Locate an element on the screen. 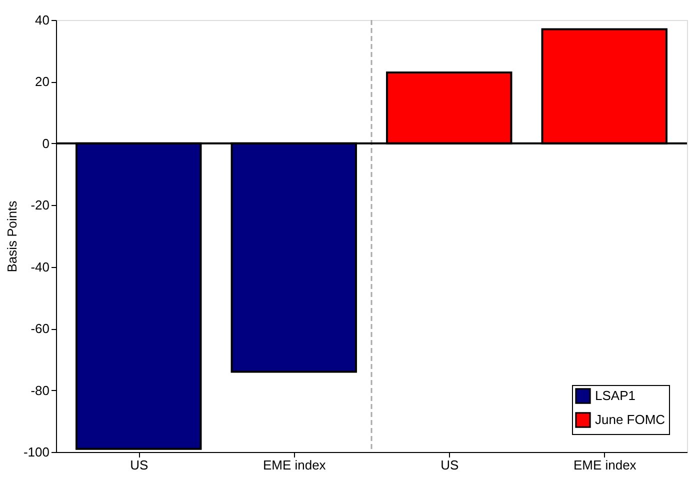  y-tick-label: 0 is located at coordinates (46, 143).